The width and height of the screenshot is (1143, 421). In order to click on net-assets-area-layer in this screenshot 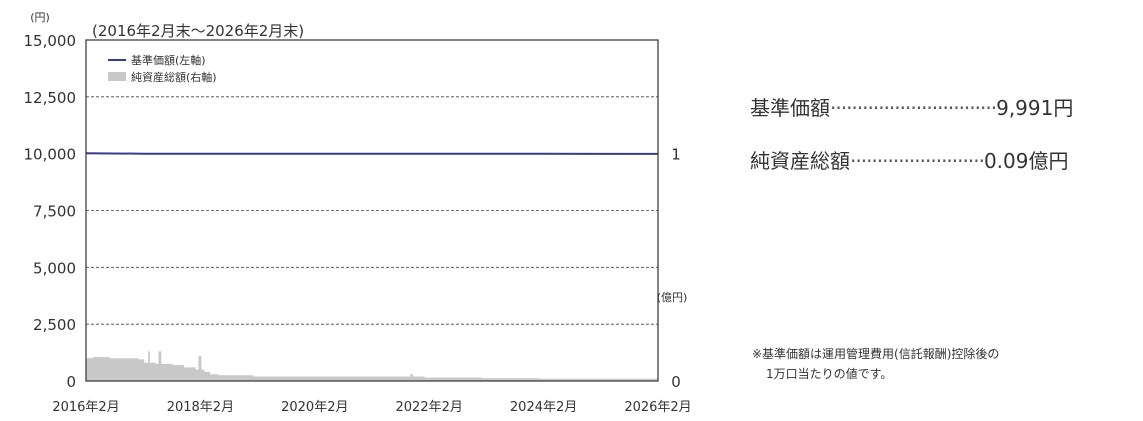, I will do `click(372, 366)`.